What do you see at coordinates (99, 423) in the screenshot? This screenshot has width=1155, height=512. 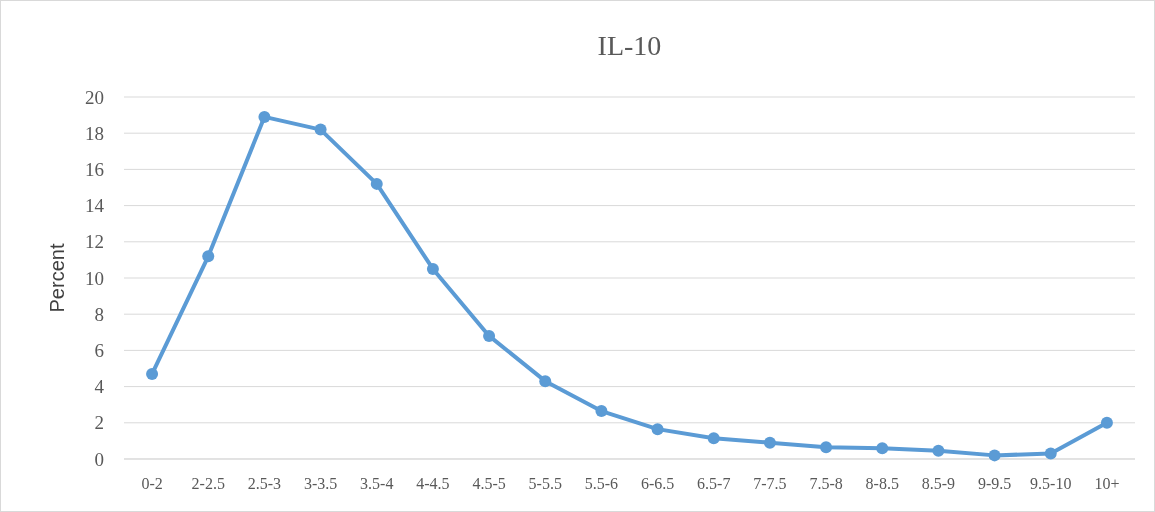 I see `y-tick-label: 2` at bounding box center [99, 423].